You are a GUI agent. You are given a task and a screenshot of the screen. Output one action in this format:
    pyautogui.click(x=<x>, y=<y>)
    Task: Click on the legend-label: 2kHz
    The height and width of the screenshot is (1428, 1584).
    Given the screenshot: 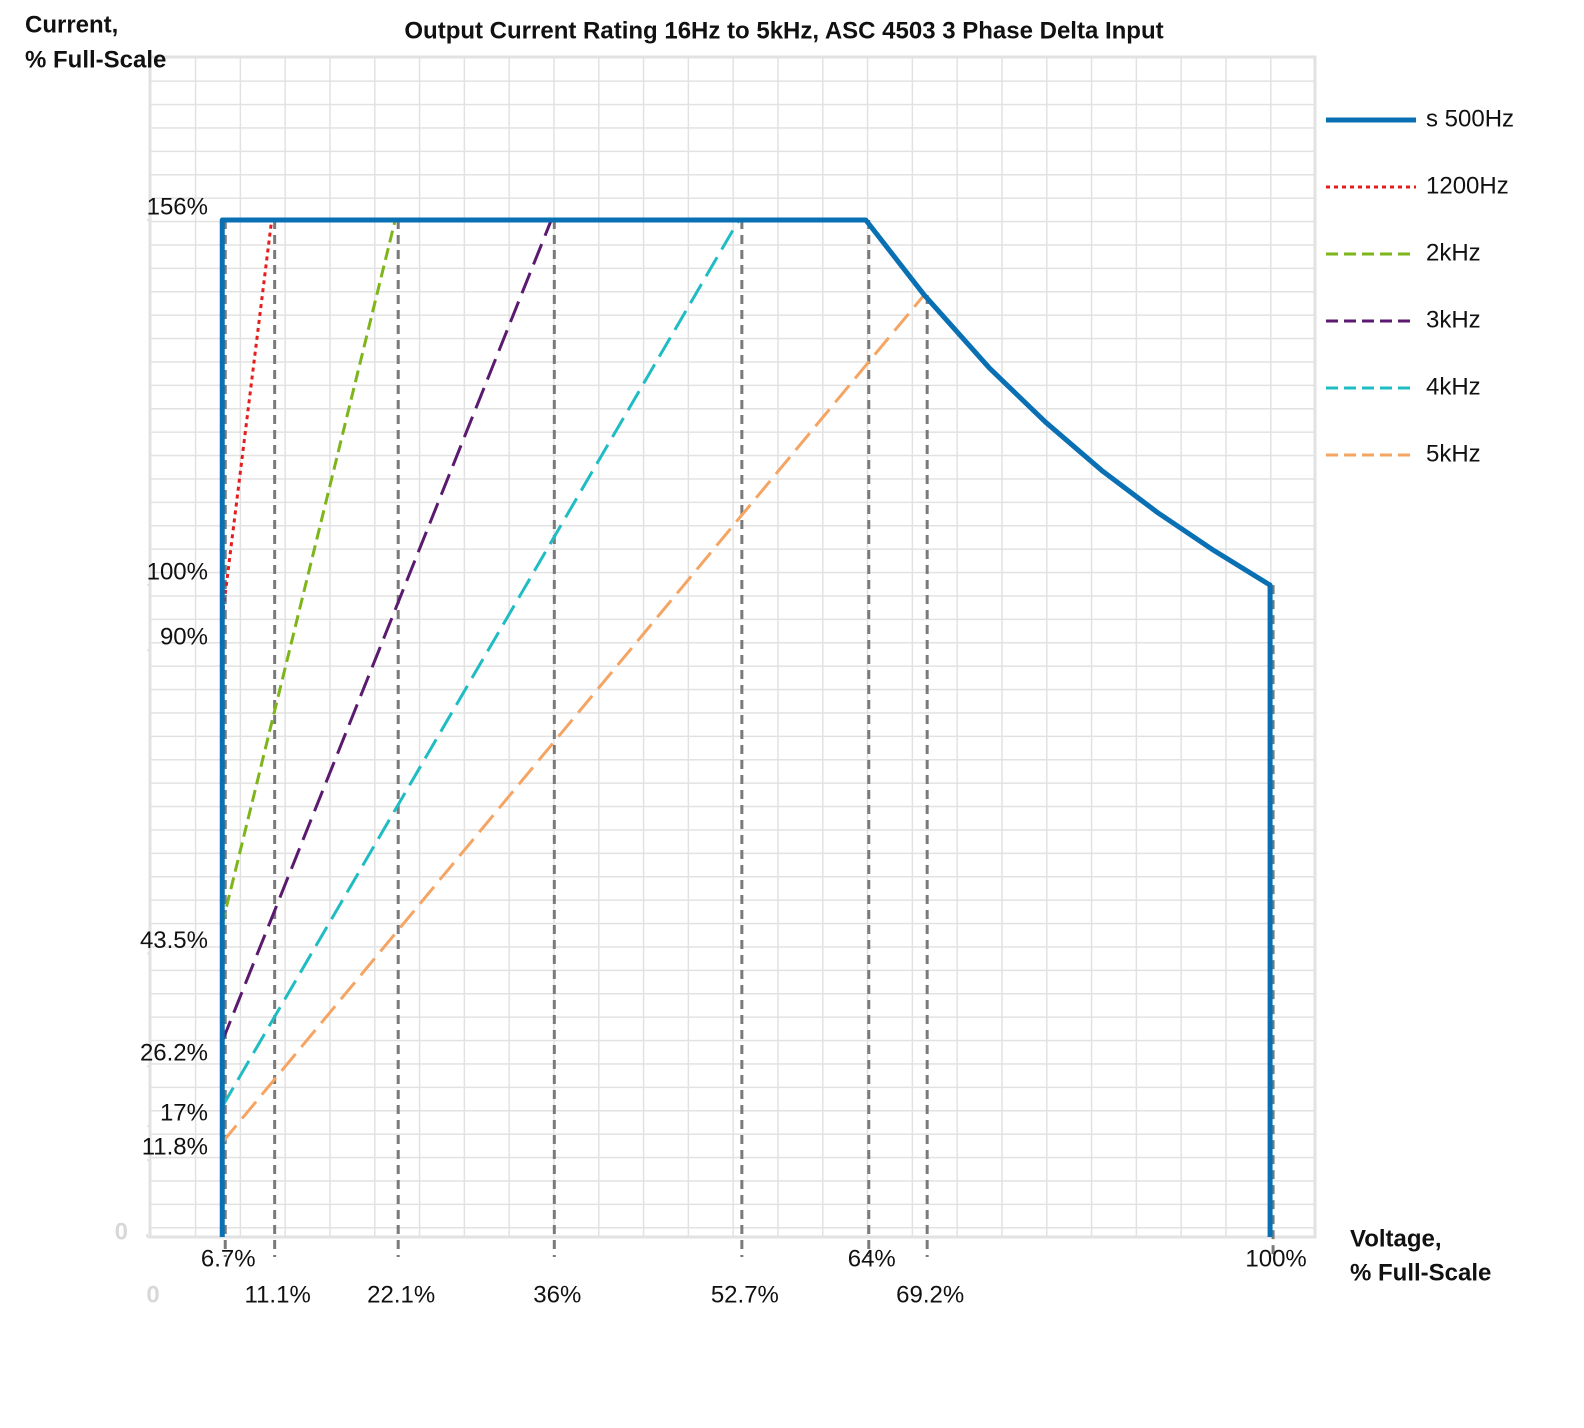 What is the action you would take?
    pyautogui.click(x=1453, y=252)
    